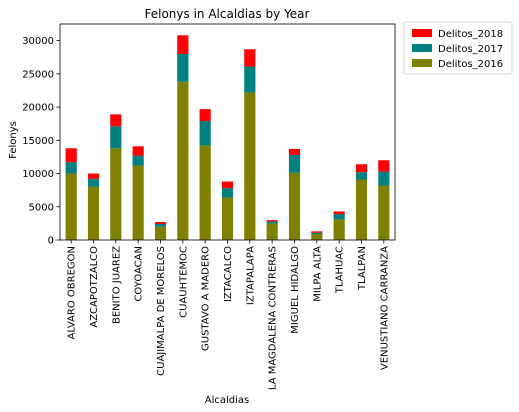  What do you see at coordinates (51, 241) in the screenshot?
I see `y-tick-label-0: 0` at bounding box center [51, 241].